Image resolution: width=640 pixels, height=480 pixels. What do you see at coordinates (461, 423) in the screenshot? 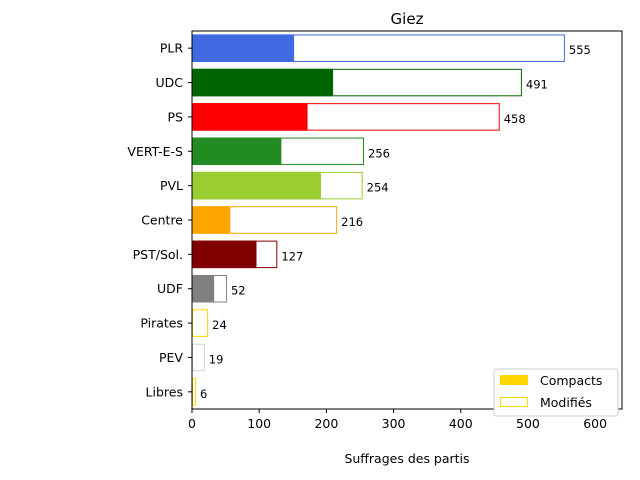
I see `x-tick-label-400: 400` at bounding box center [461, 423].